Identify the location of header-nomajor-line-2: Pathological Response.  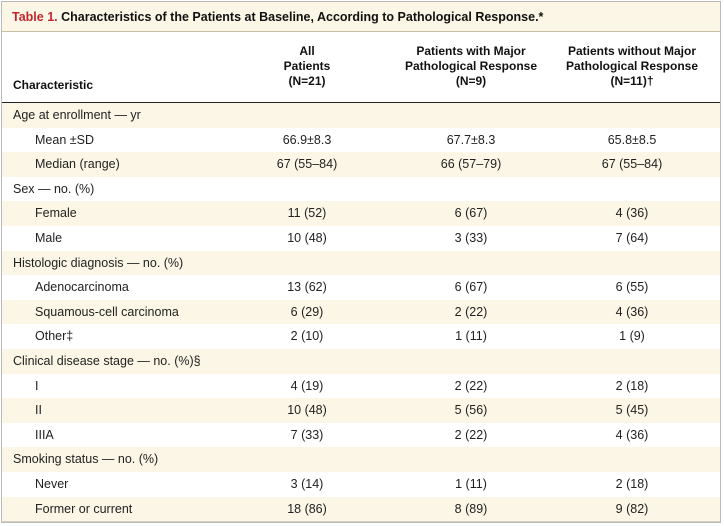
(632, 66).